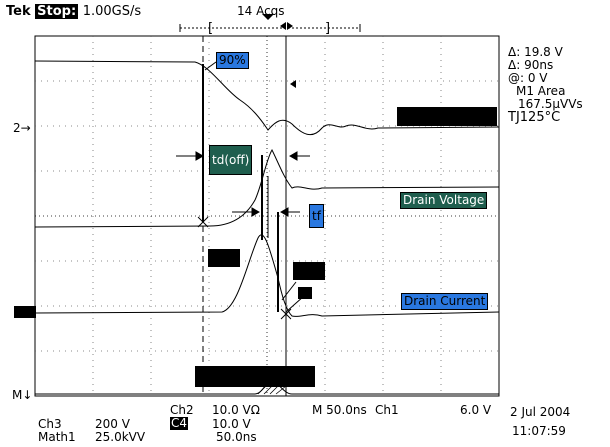 The image size is (610, 447). Describe the element at coordinates (534, 117) in the screenshot. I see `junction-temp: TJ125°C` at that location.